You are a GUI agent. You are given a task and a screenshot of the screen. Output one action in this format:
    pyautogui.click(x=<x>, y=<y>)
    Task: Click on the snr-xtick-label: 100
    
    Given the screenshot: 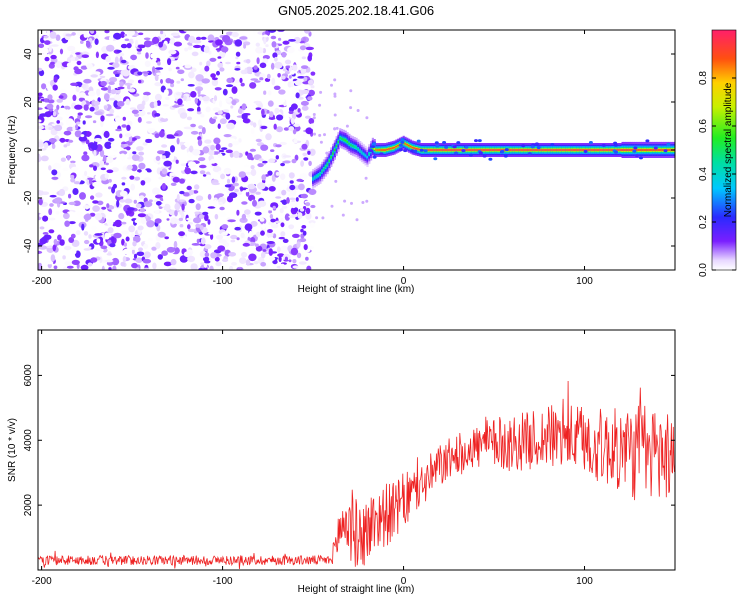 What is the action you would take?
    pyautogui.click(x=584, y=581)
    